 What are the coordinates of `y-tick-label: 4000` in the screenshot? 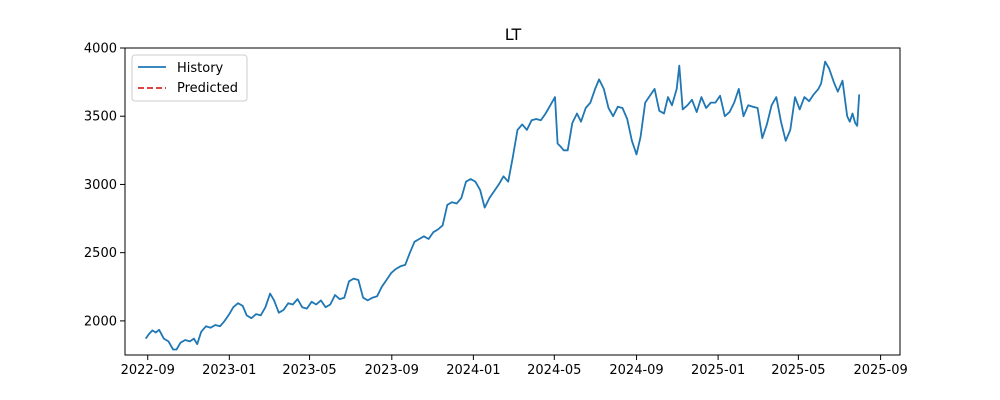 It's located at (100, 49).